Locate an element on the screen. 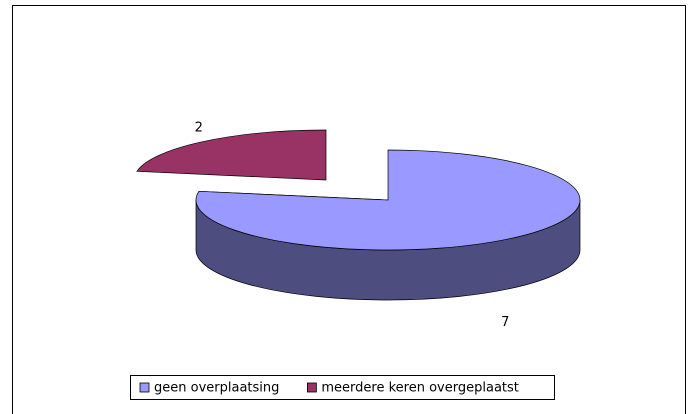 The image size is (691, 414). data-label: 2 is located at coordinates (199, 128).